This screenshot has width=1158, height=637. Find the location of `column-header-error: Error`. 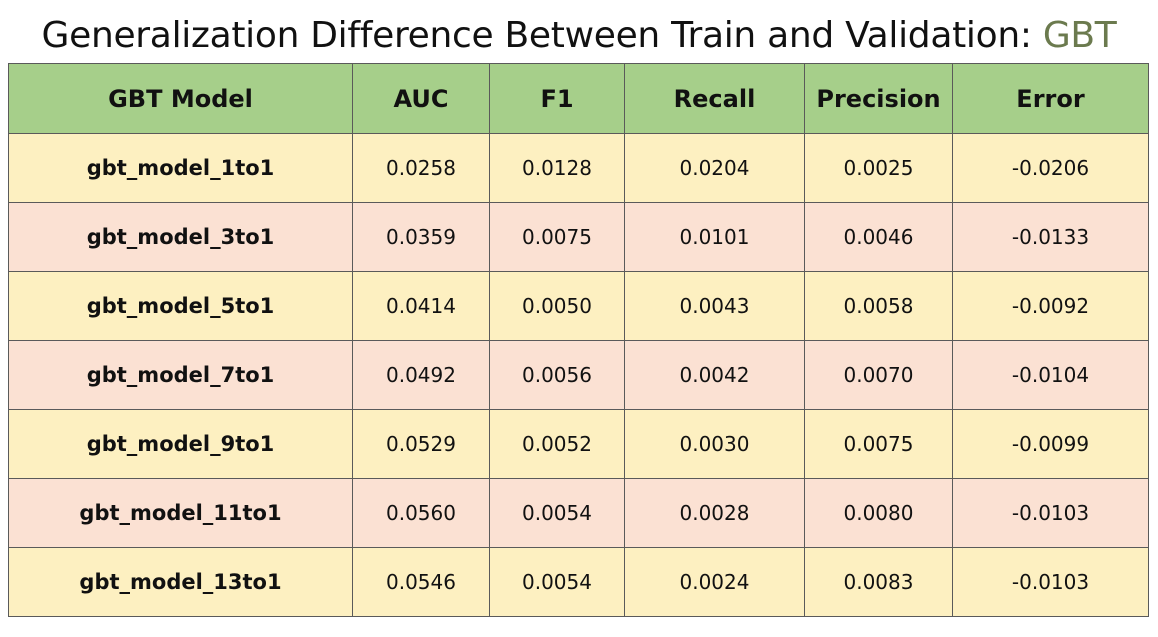

column-header-error: Error is located at coordinates (1050, 98).